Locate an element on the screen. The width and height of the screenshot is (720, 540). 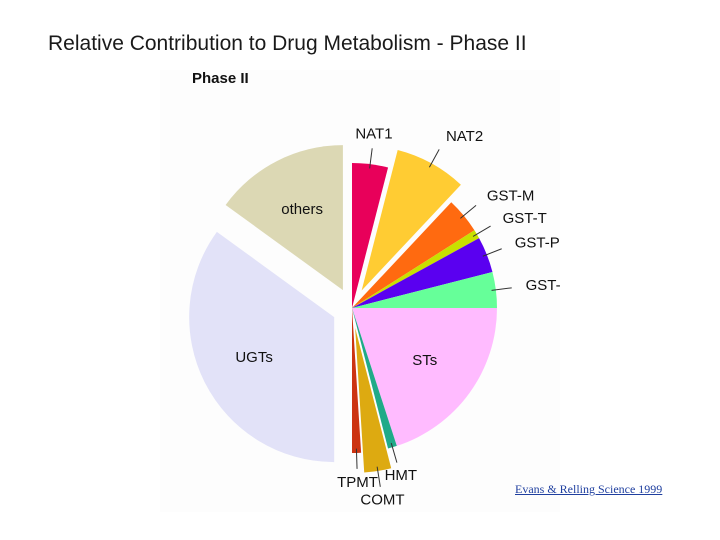
slice-label: STs is located at coordinates (424, 360).